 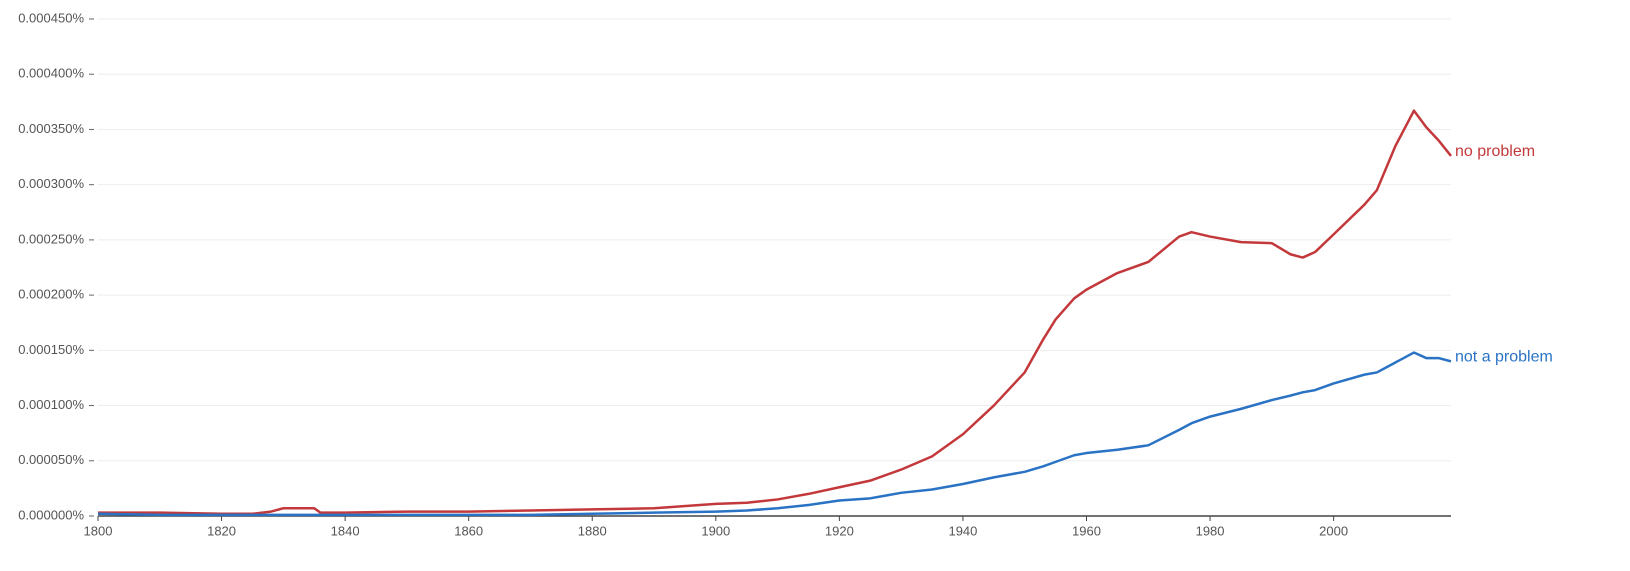 I want to click on y-tick-label: 0.000350%, so click(x=51, y=128).